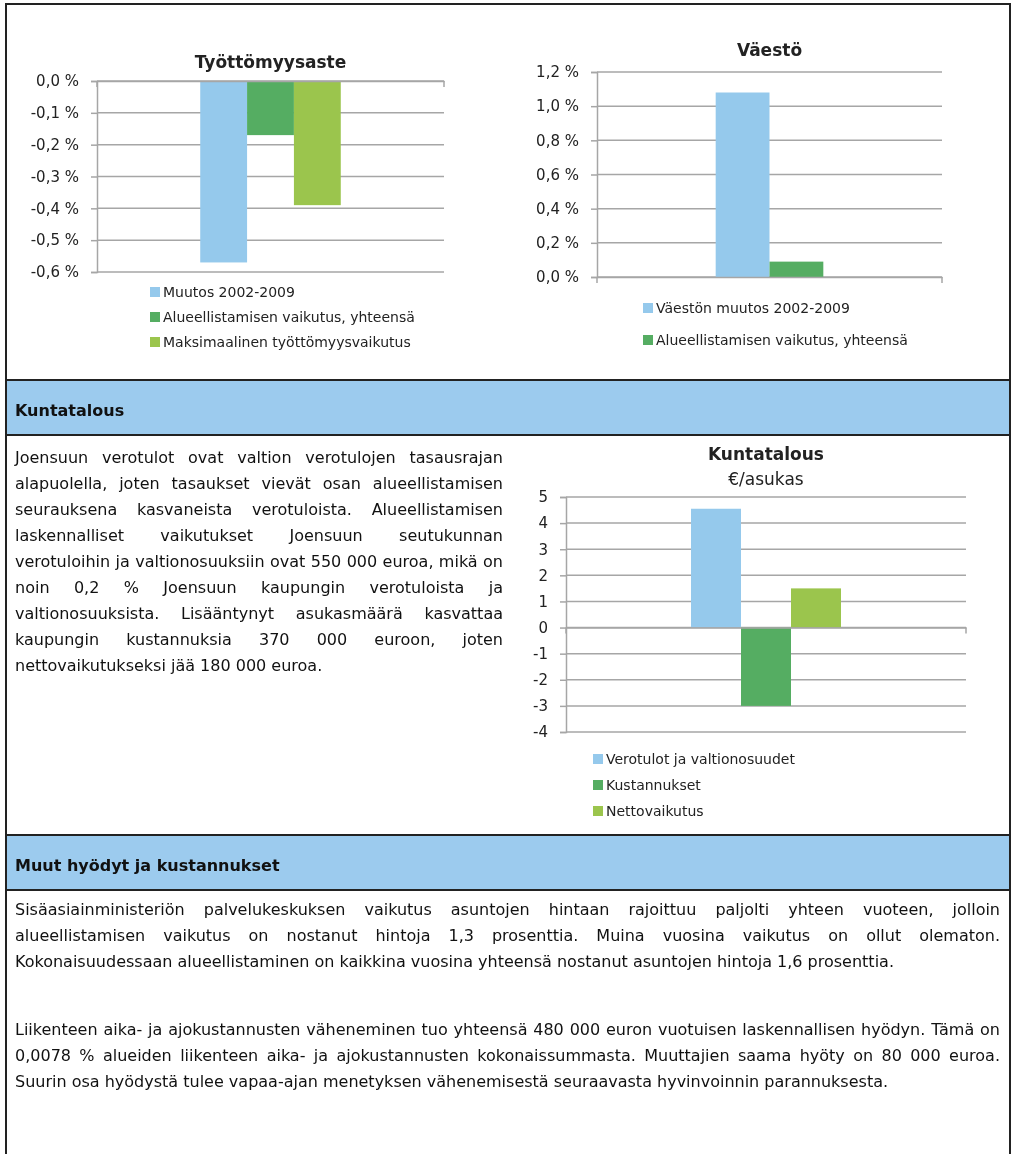 This screenshot has height=1154, width=1014. I want to click on chart-subtitle: €/asukas, so click(766, 479).